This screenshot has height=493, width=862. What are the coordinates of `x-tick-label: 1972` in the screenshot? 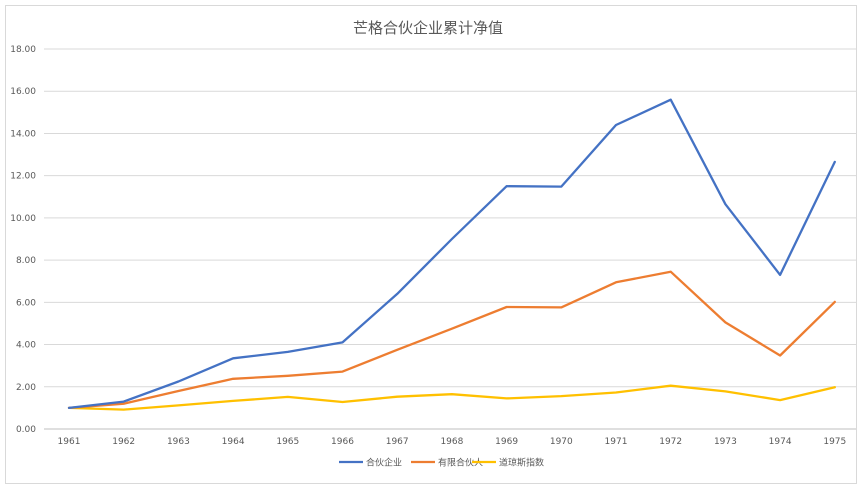 It's located at (670, 442).